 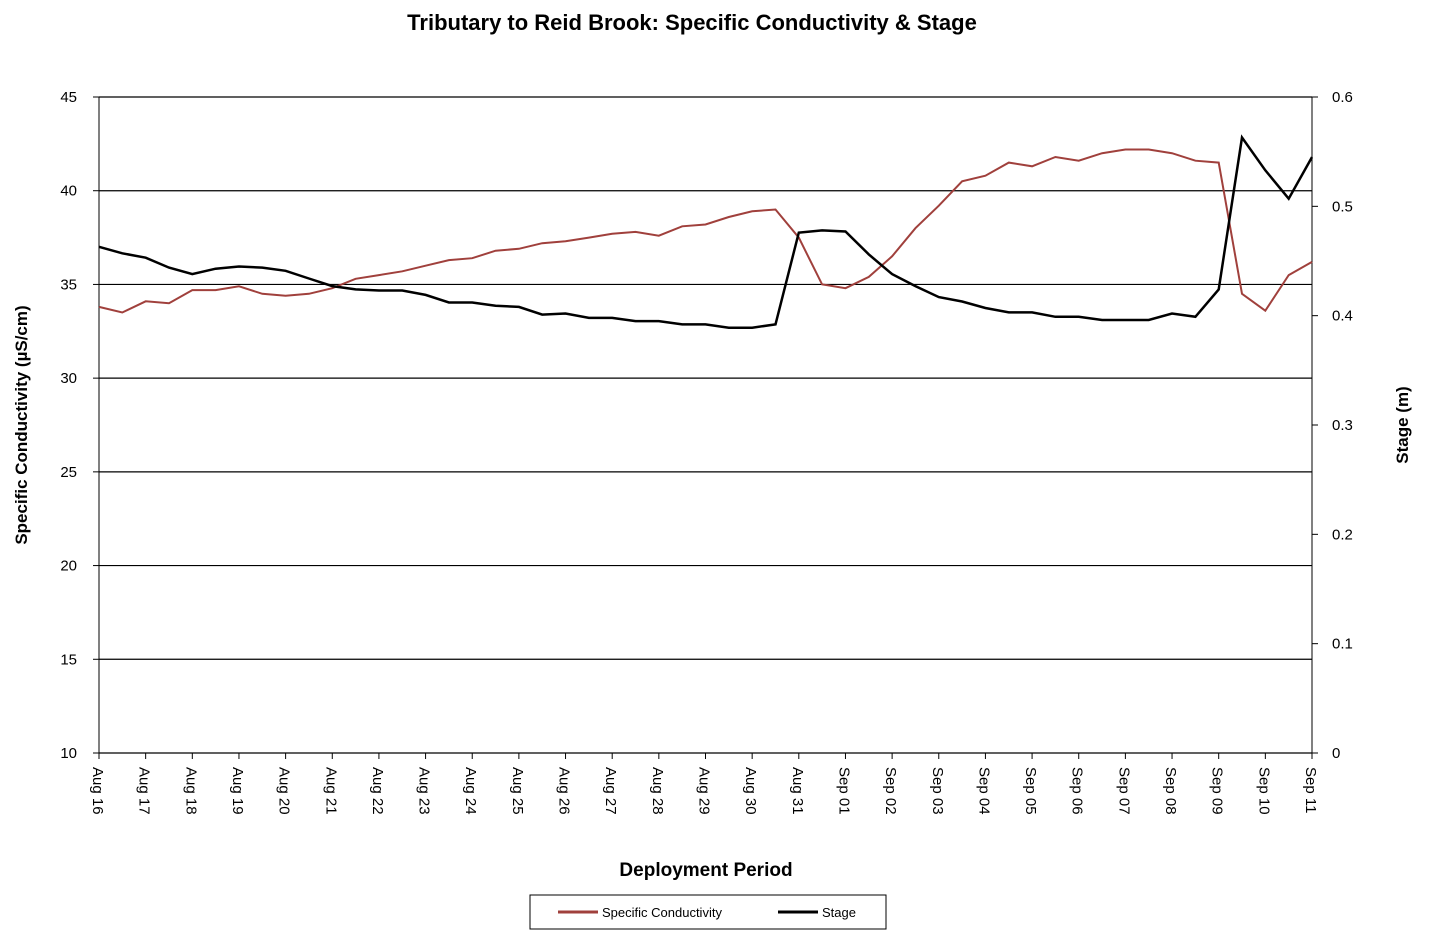 I want to click on x-tick-label: Aug 31, so click(x=797, y=791).